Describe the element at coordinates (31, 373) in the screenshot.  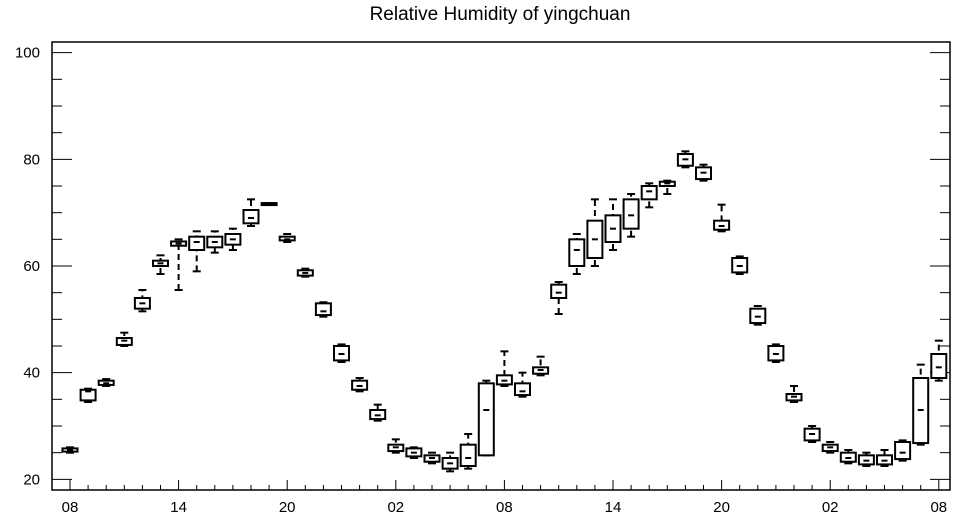
I see `y-tick-label: 40` at that location.